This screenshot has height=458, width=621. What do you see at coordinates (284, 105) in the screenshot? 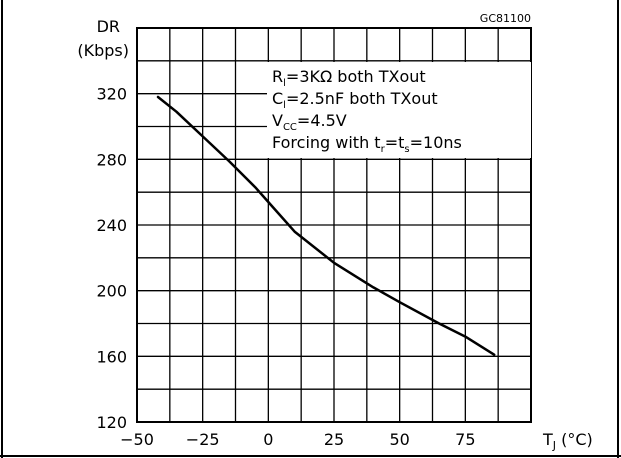
I see `condition-2-sub: l` at bounding box center [284, 105].